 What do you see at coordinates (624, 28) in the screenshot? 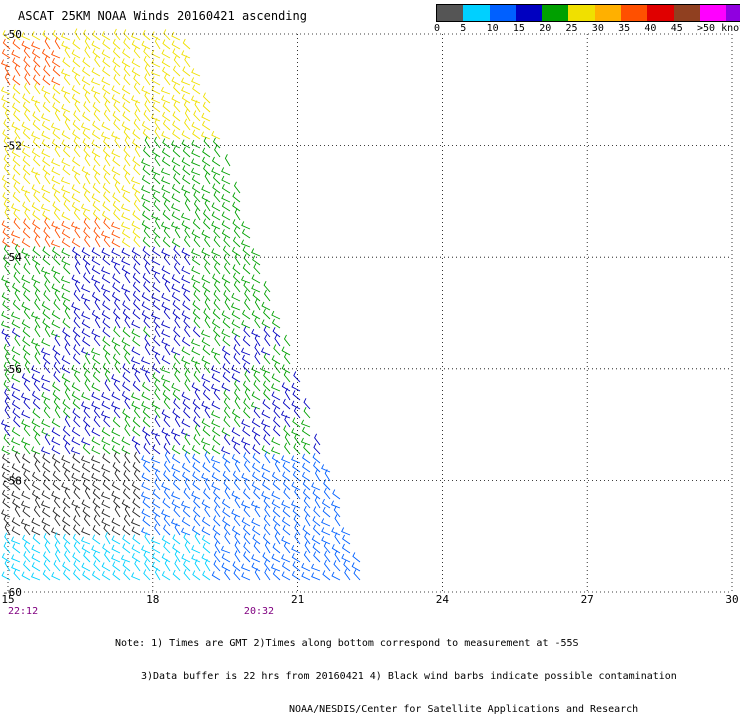
I see `legend-label: 35` at bounding box center [624, 28].